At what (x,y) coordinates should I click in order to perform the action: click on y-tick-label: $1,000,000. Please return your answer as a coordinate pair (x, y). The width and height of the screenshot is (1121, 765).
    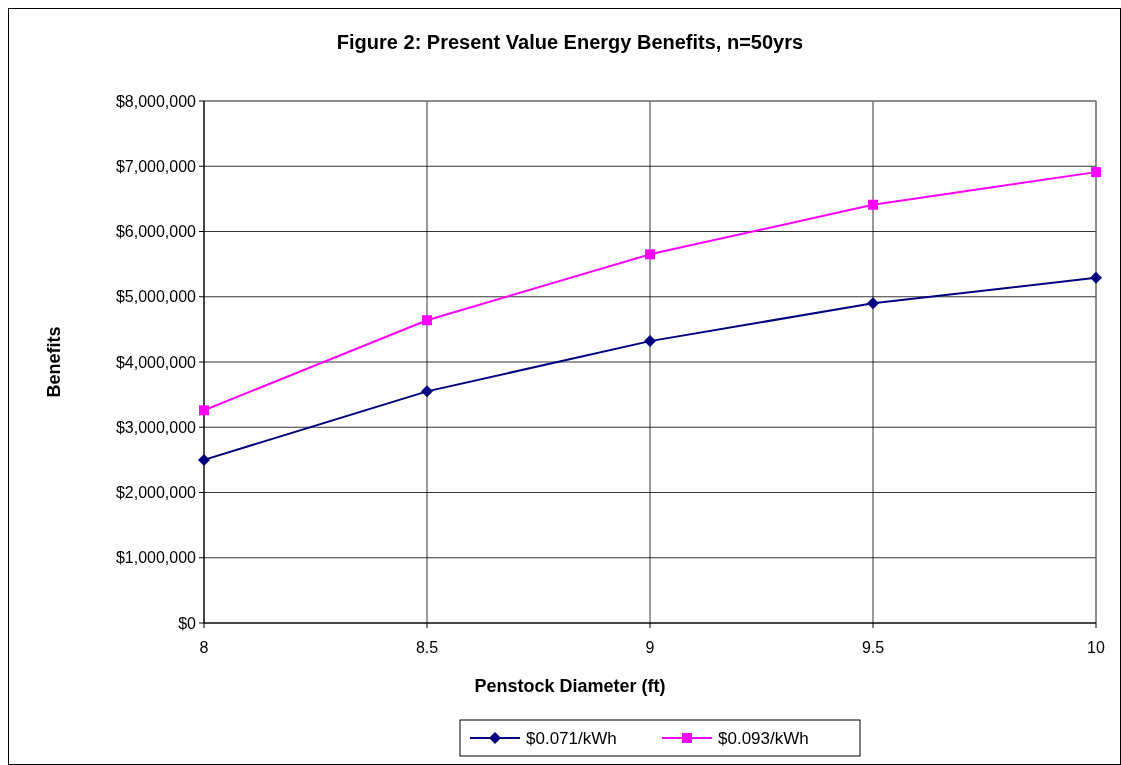
    Looking at the image, I should click on (156, 558).